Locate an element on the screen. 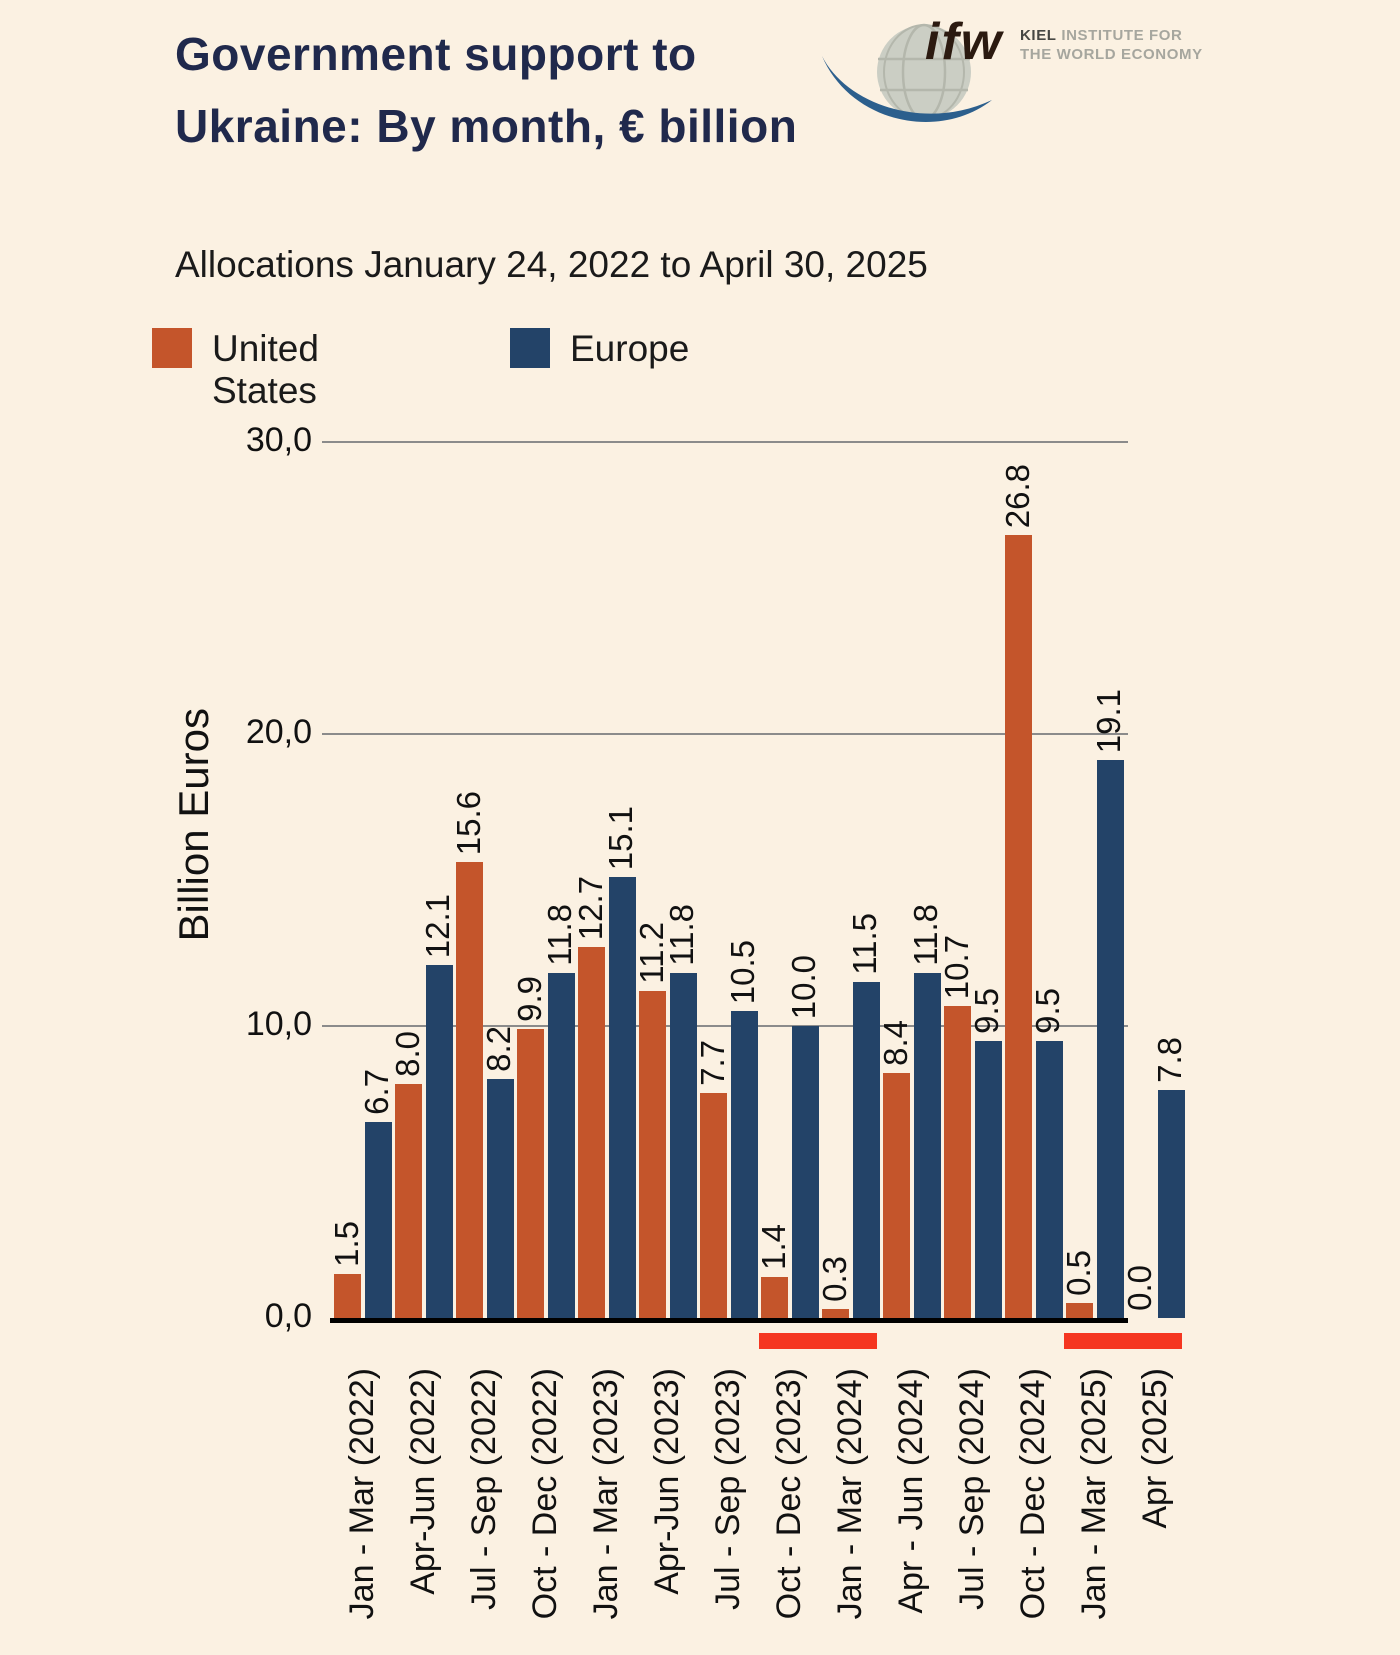 The height and width of the screenshot is (1655, 1400). bar-value-label: 7.8 is located at coordinates (1169, 1060).